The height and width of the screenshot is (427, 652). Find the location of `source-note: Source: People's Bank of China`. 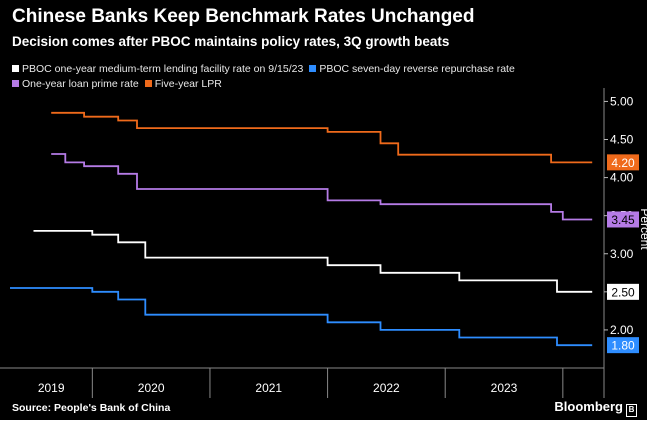

source-note: Source: People's Bank of China is located at coordinates (91, 408).